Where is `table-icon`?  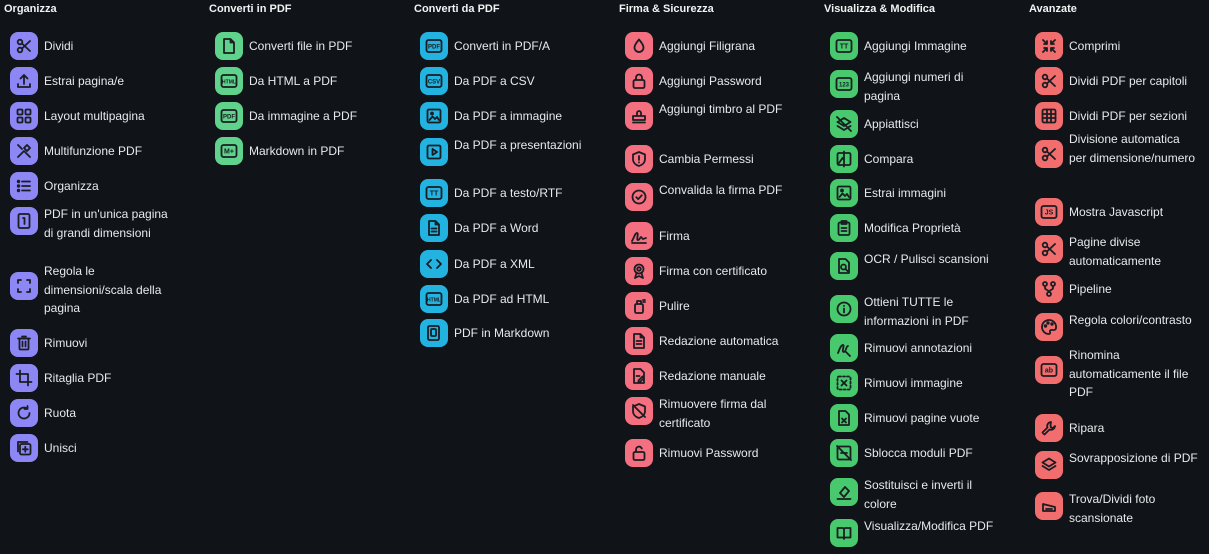 table-icon is located at coordinates (1049, 116).